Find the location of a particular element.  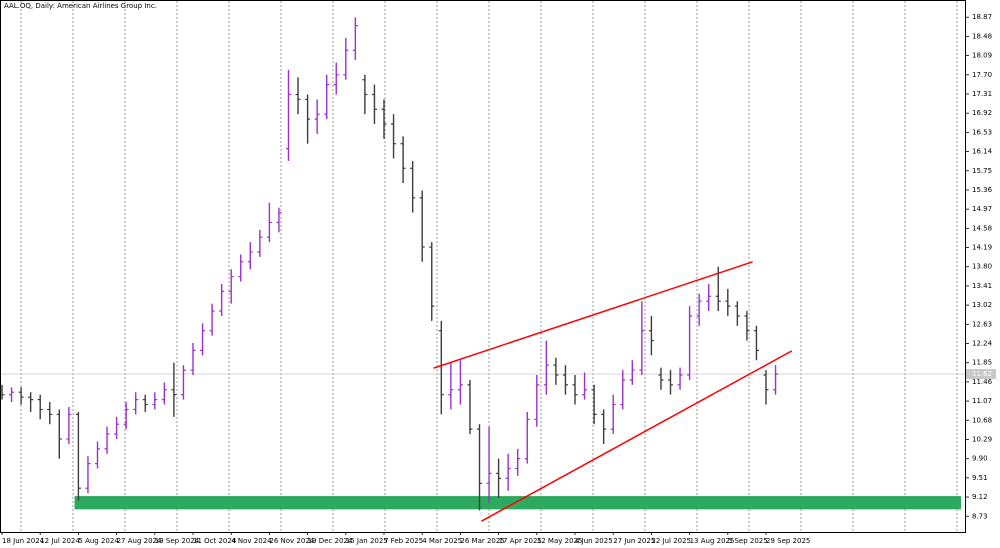

trendline is located at coordinates (593, 315).